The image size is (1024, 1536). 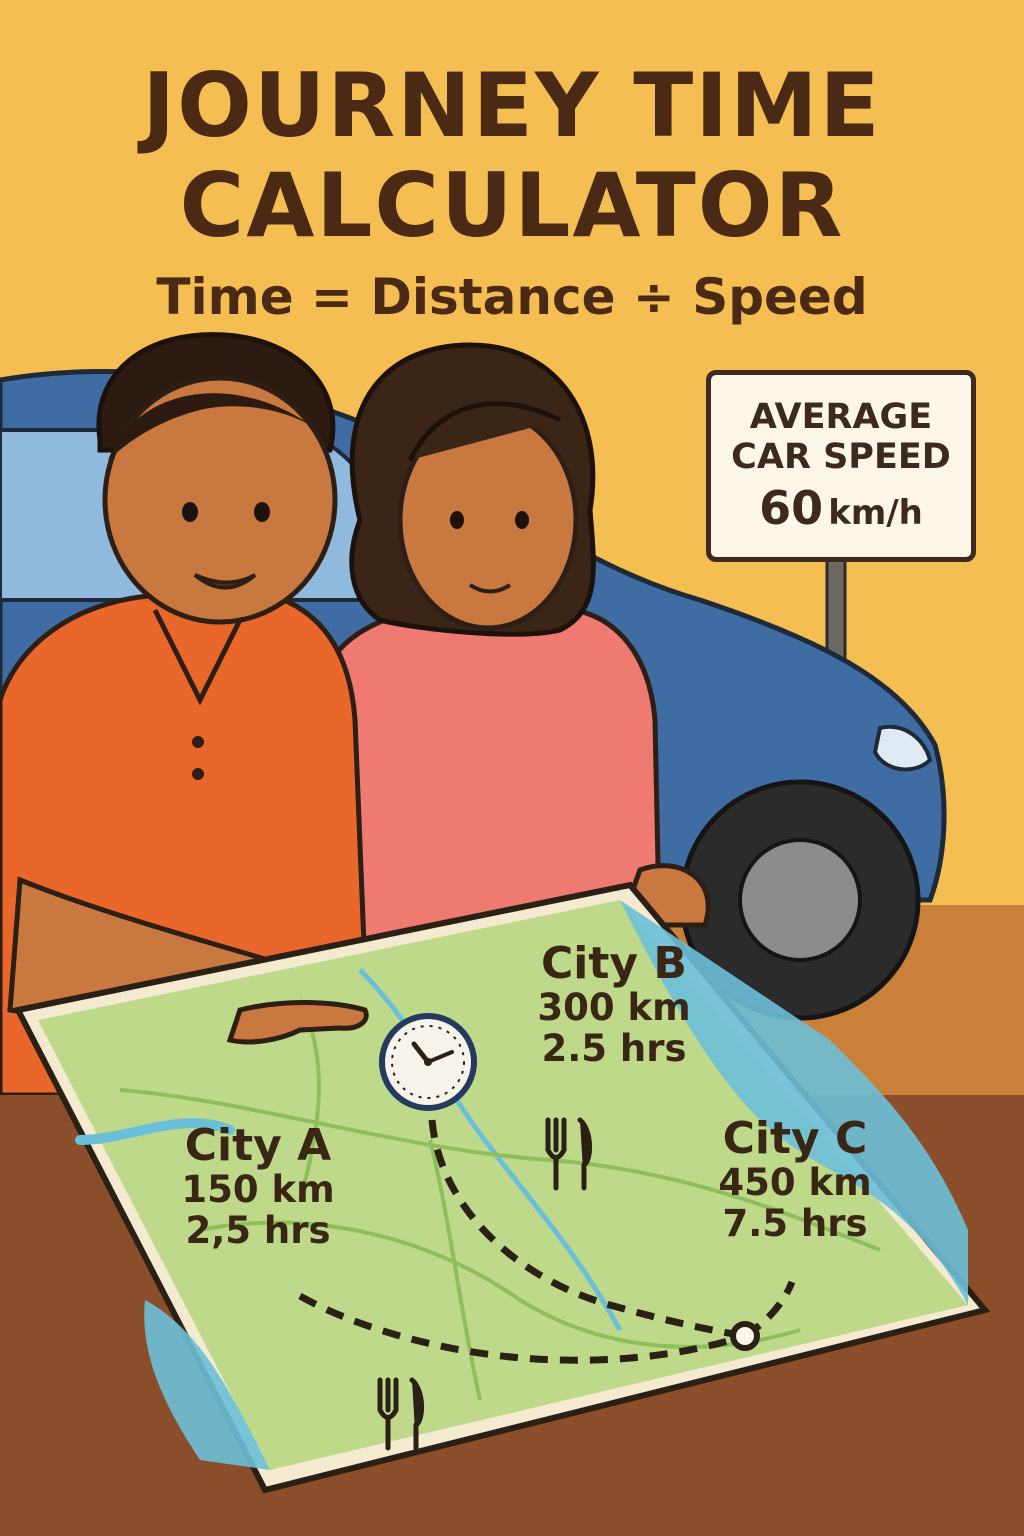 I want to click on title-line-2: CALCULATOR, so click(x=512, y=205).